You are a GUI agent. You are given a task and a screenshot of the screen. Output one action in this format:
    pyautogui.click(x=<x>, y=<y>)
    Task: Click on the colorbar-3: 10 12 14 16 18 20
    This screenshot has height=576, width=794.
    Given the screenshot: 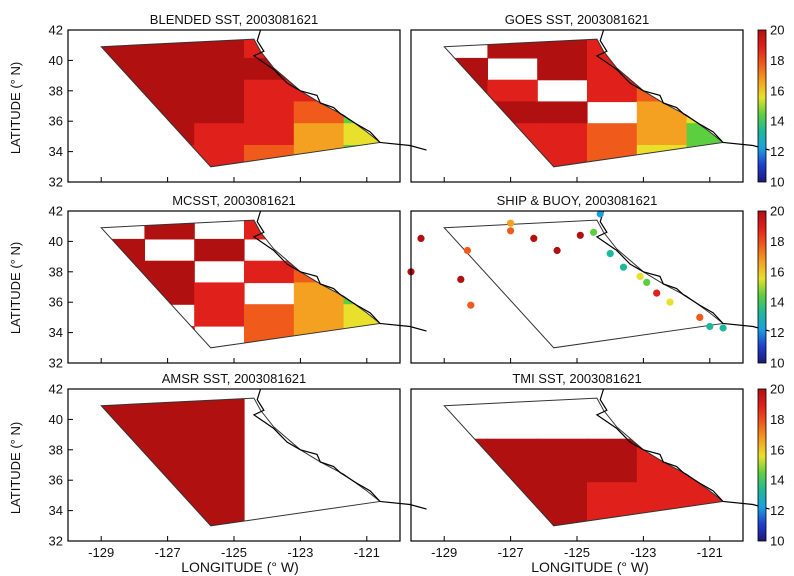 What is the action you would take?
    pyautogui.click(x=770, y=465)
    